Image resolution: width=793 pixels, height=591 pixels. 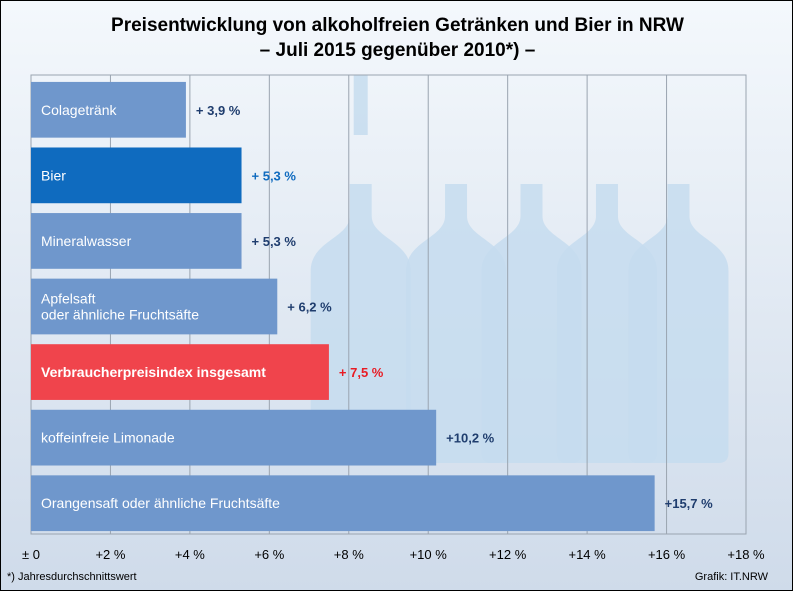 I want to click on bottle-silhouette-left, so click(x=360, y=323).